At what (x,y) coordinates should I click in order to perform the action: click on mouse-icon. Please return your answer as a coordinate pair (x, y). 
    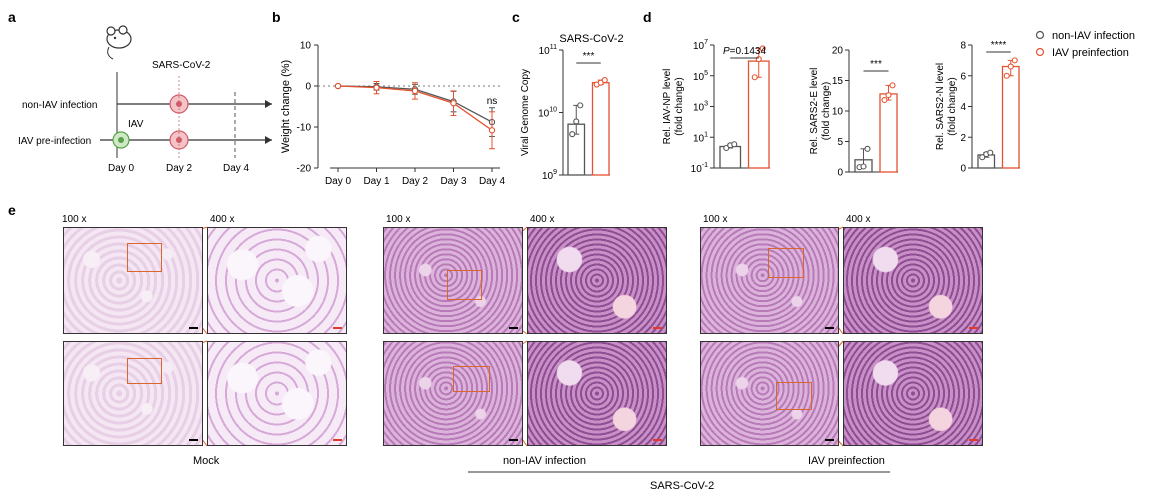
    Looking at the image, I should click on (119, 42).